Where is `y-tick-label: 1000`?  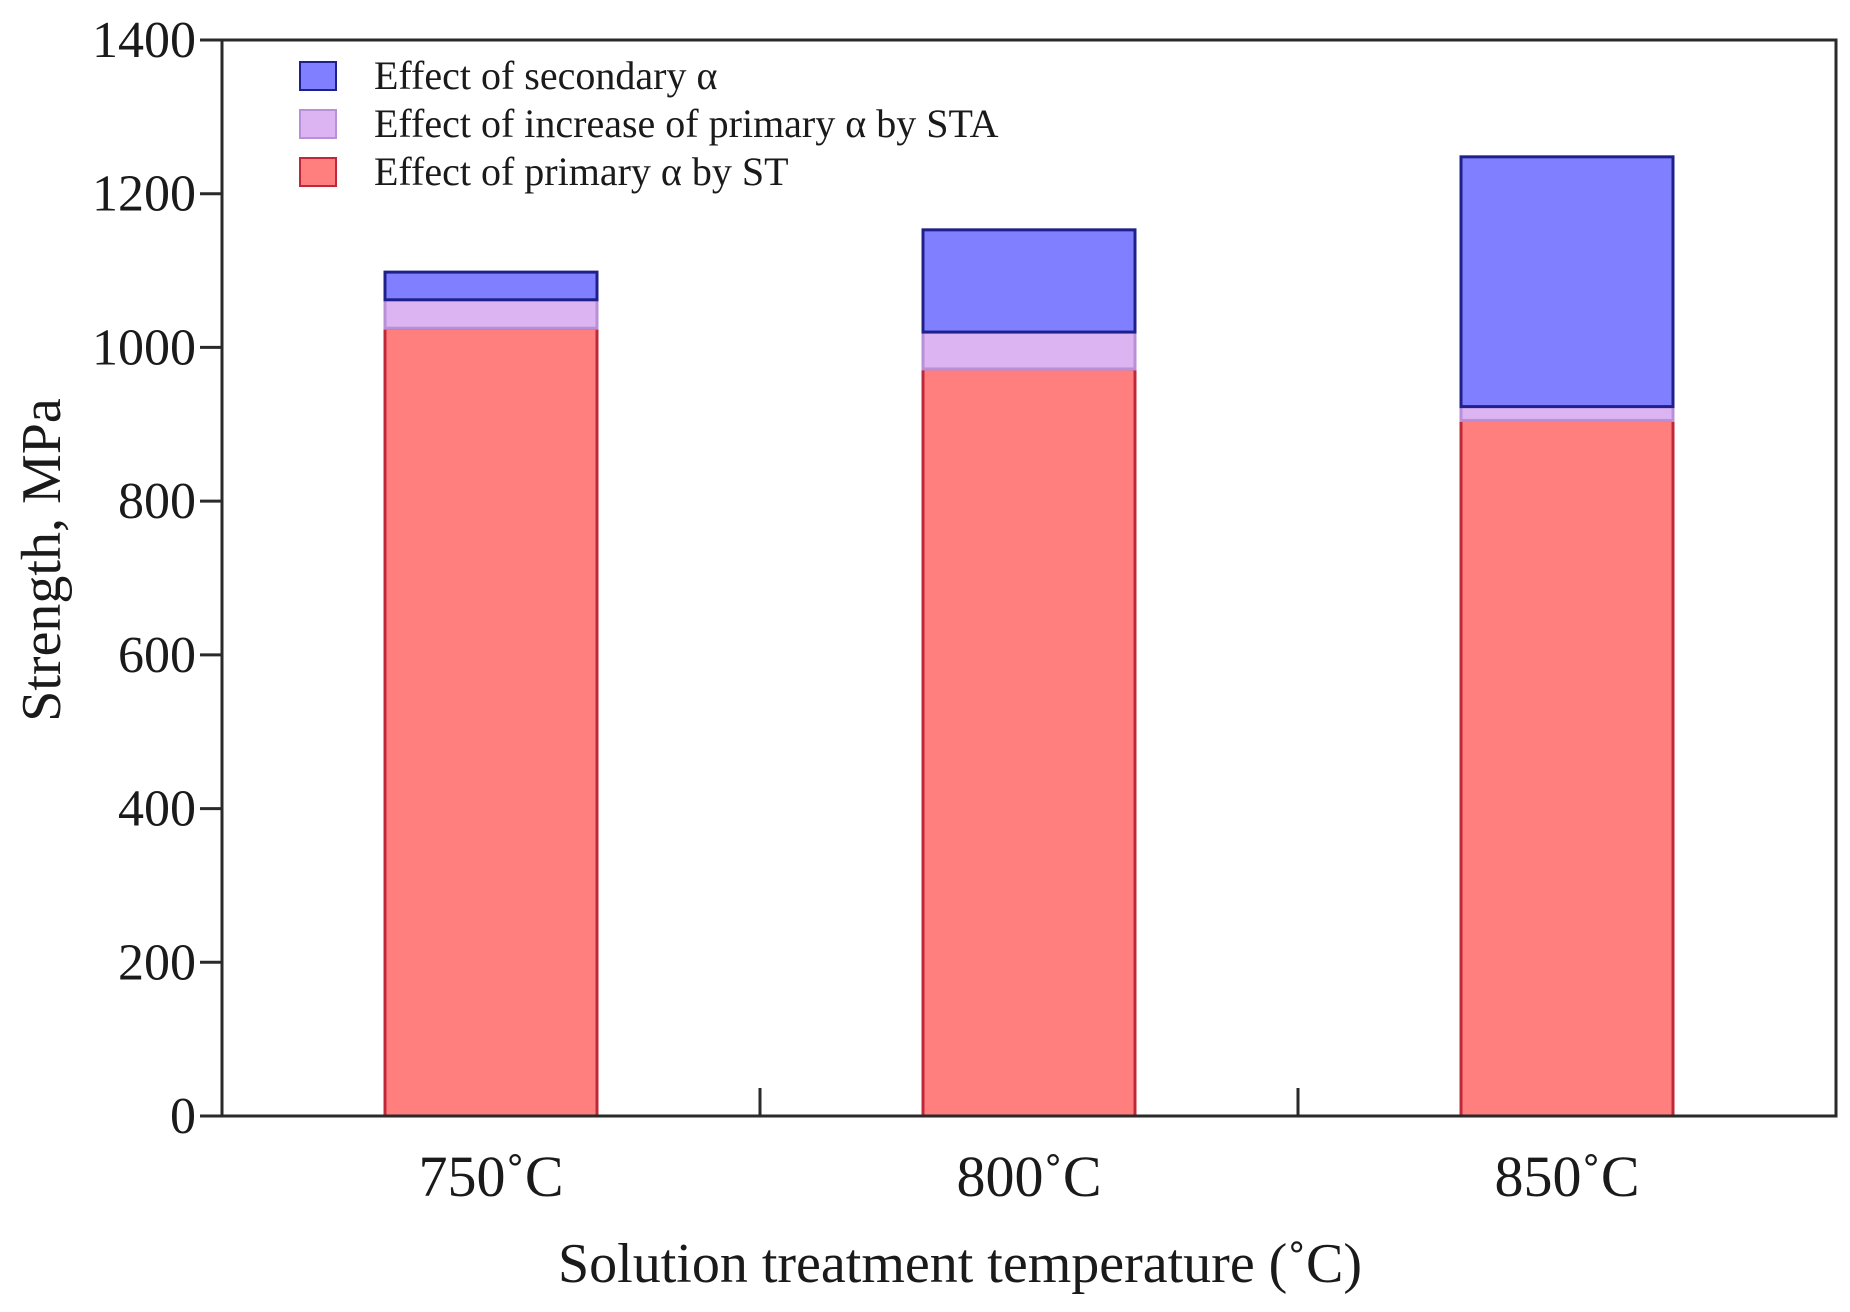
y-tick-label: 1000 is located at coordinates (144, 347).